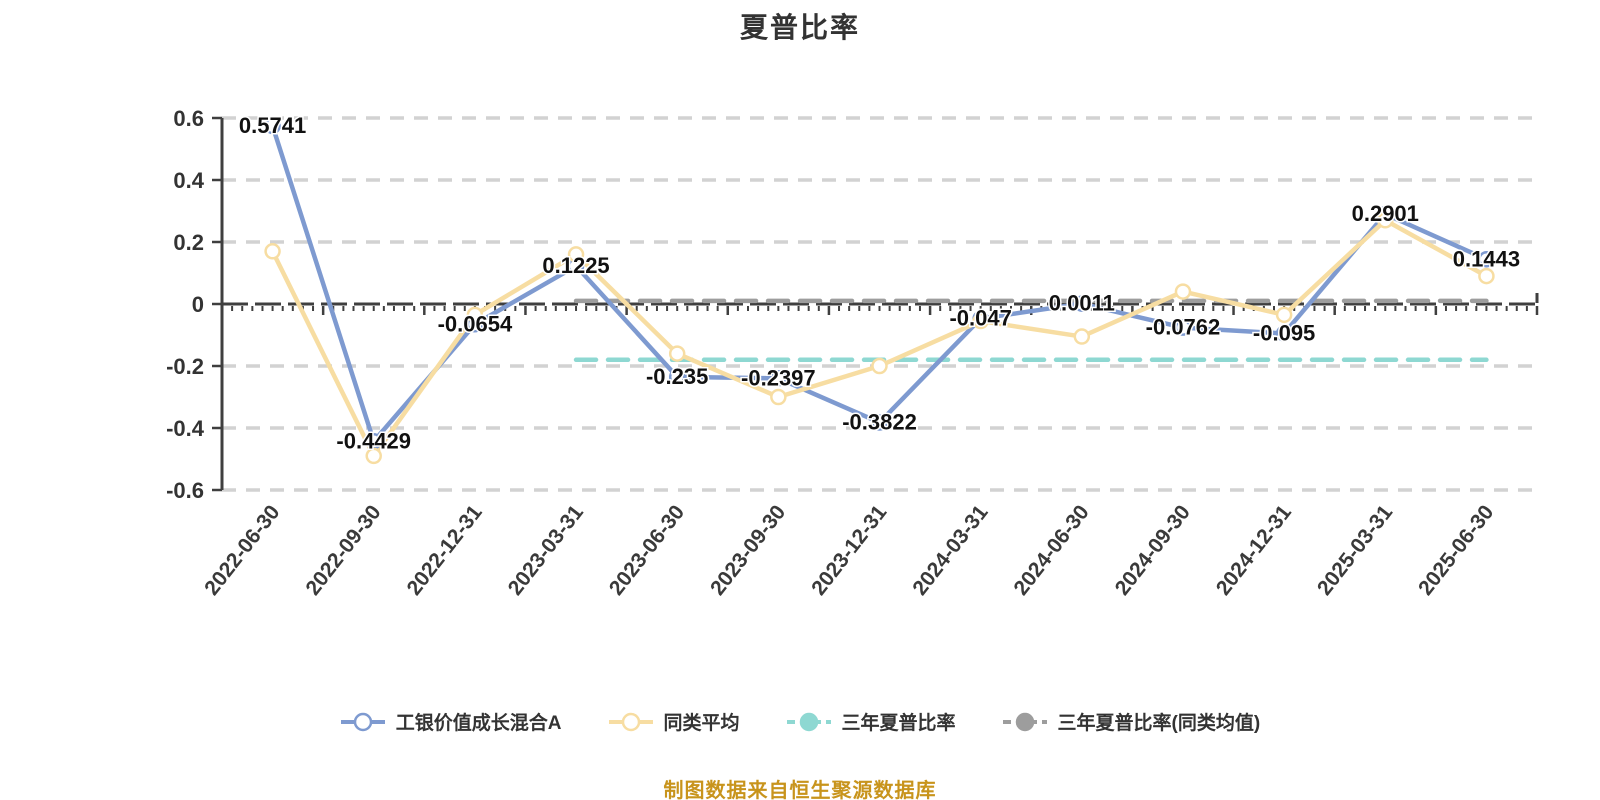 Image resolution: width=1600 pixels, height=800 pixels. I want to click on data-value-label: -0.2397, so click(778, 377).